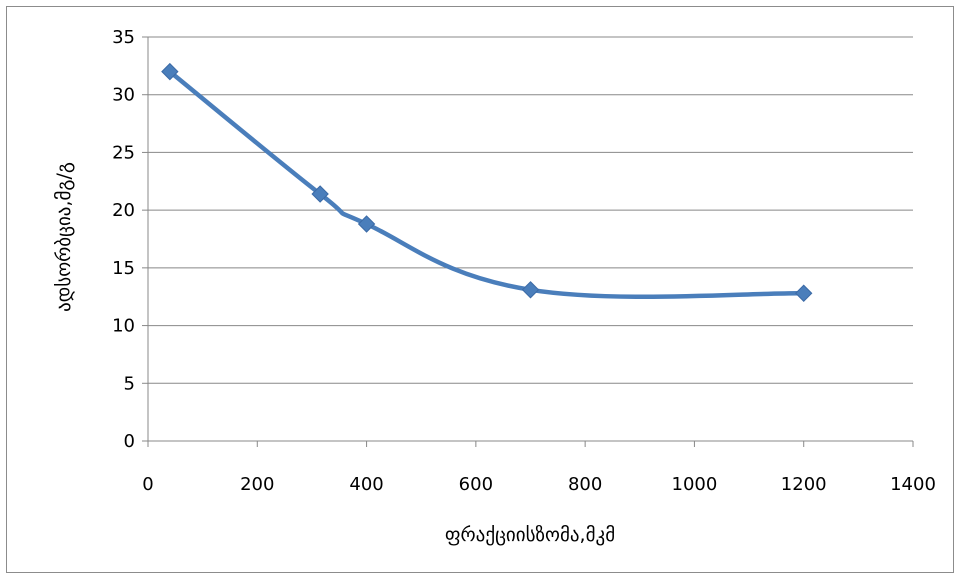  I want to click on x-axis-ticks: 0 200 400 600 800 1000 1200 1400, so click(539, 468).